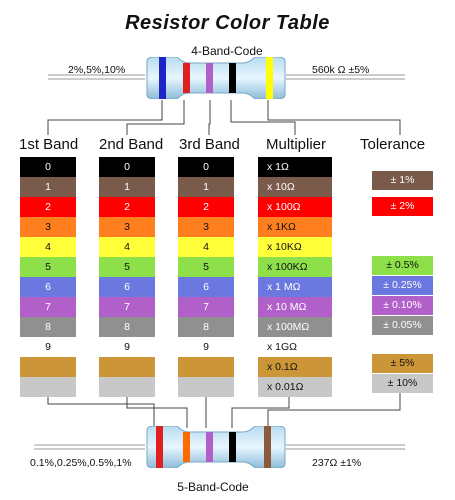 Image resolution: width=455 pixels, height=500 pixels. What do you see at coordinates (295, 227) in the screenshot?
I see `multiplier-cell: x 1KΩ` at bounding box center [295, 227].